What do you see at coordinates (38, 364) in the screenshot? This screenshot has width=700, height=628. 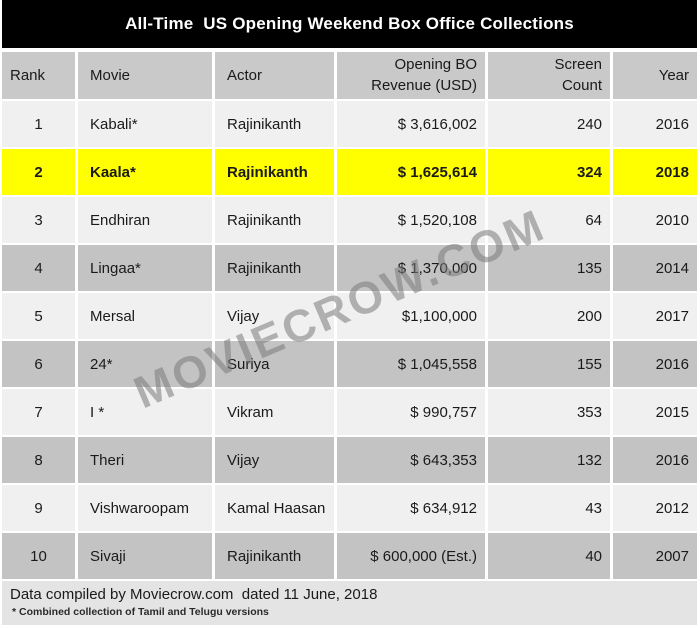 I see `cell-rank: 6` at bounding box center [38, 364].